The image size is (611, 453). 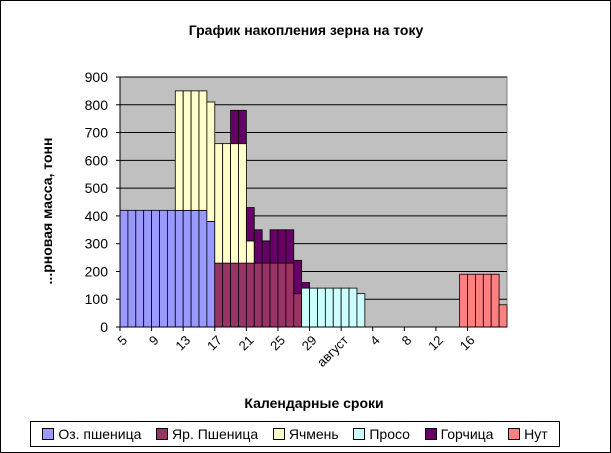 I want to click on x-tick-label: 9, so click(x=154, y=341).